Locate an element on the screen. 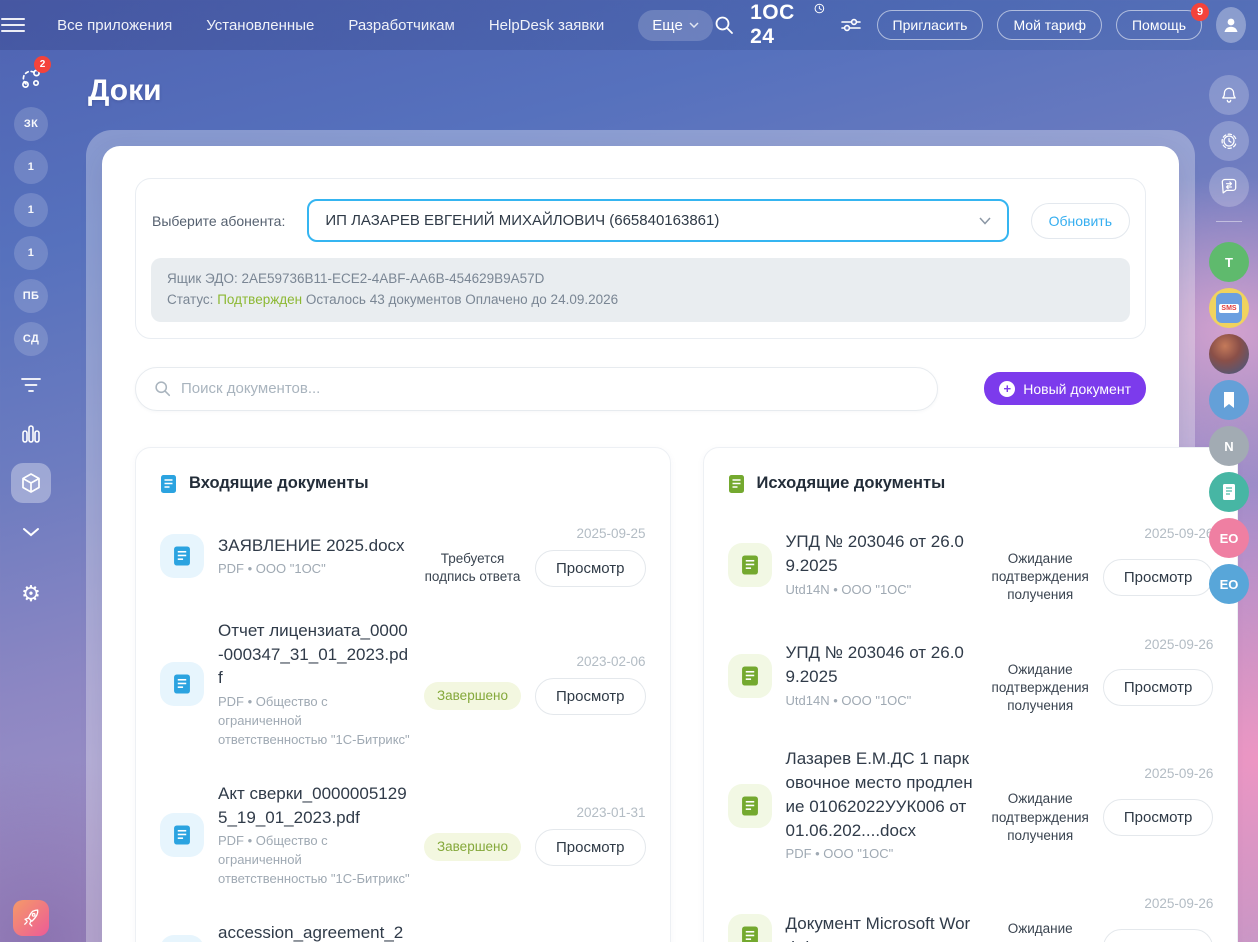  help-badge: 9 is located at coordinates (1200, 12).